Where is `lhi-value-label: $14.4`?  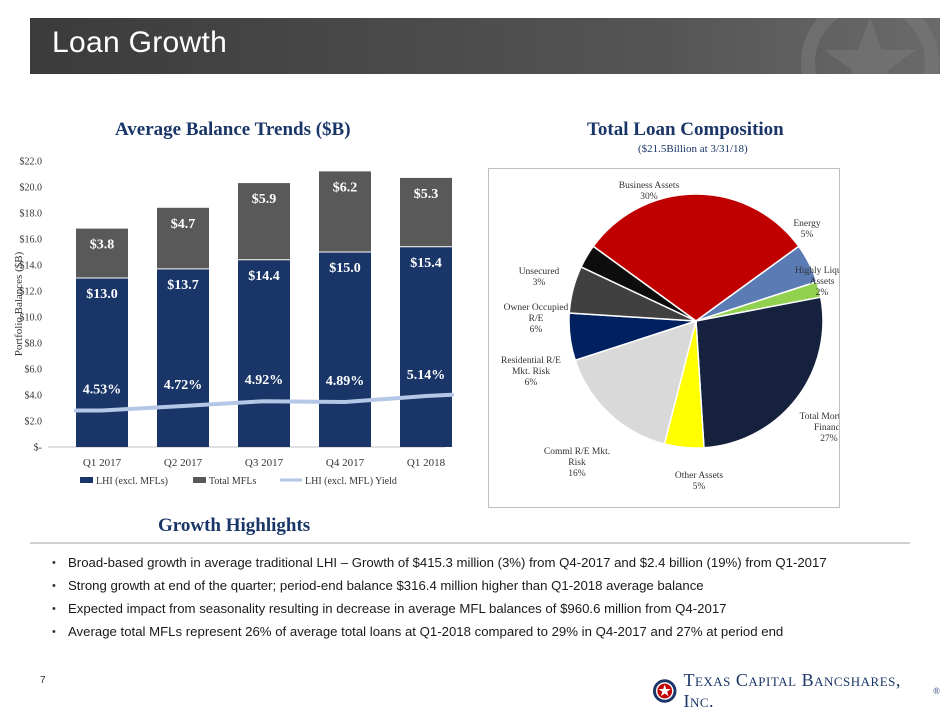 lhi-value-label: $14.4 is located at coordinates (264, 276).